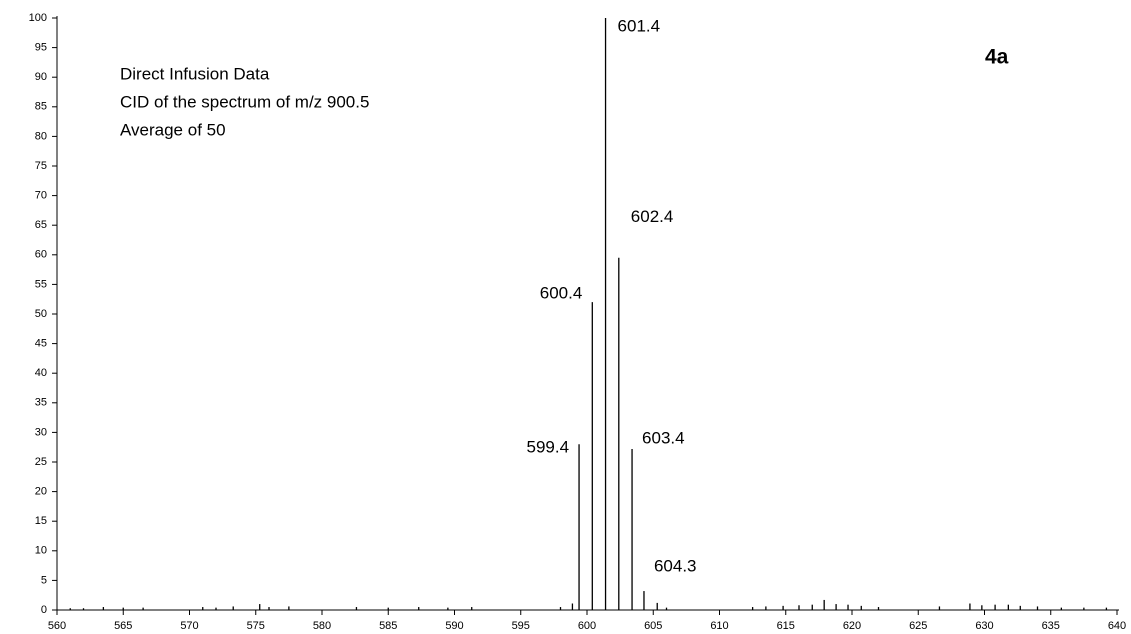 This screenshot has height=634, width=1131. Describe the element at coordinates (256, 626) in the screenshot. I see `x-tick-label: 575` at that location.